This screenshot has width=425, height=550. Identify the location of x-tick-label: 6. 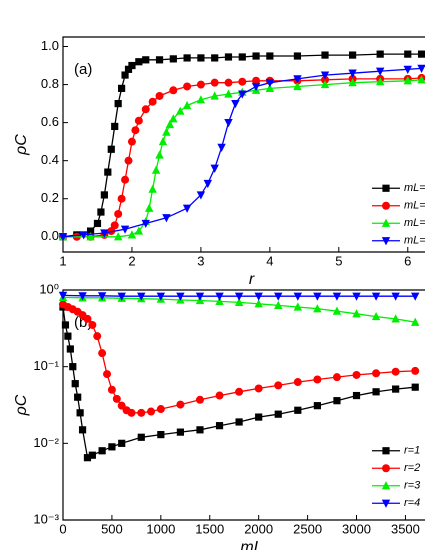
(407, 260).